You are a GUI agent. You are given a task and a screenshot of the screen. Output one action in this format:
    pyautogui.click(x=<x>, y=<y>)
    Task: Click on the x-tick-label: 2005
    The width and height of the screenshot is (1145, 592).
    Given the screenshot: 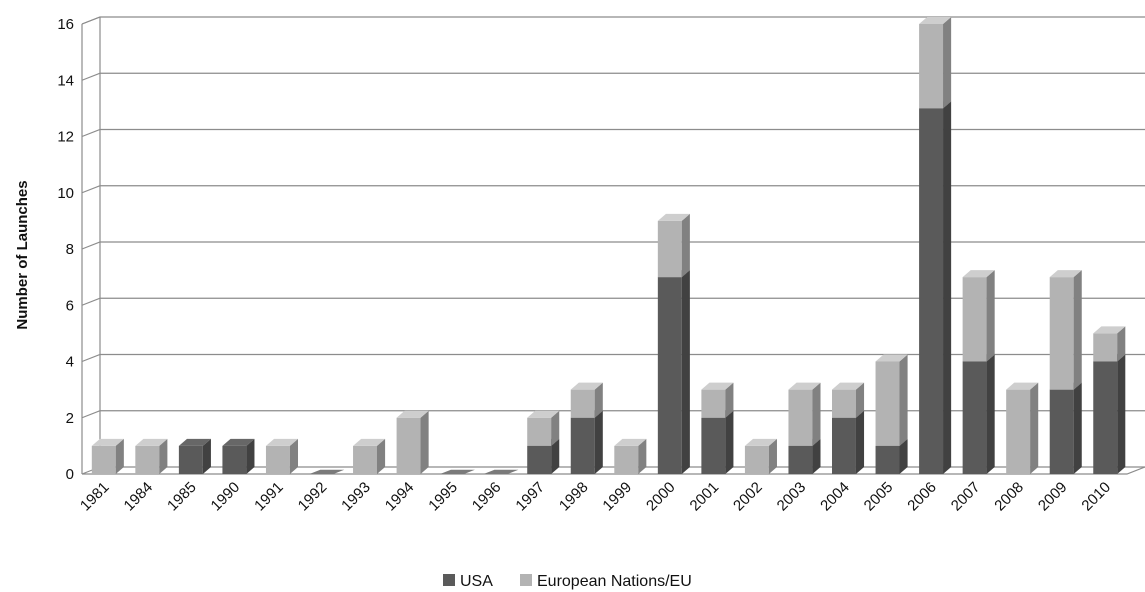 What is the action you would take?
    pyautogui.click(x=879, y=497)
    